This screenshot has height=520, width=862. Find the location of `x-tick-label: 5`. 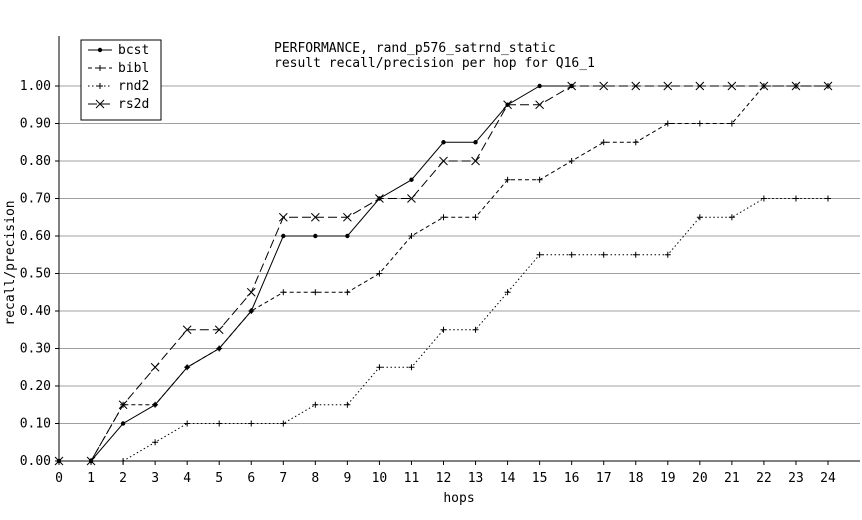

x-tick-label: 5 is located at coordinates (219, 478).